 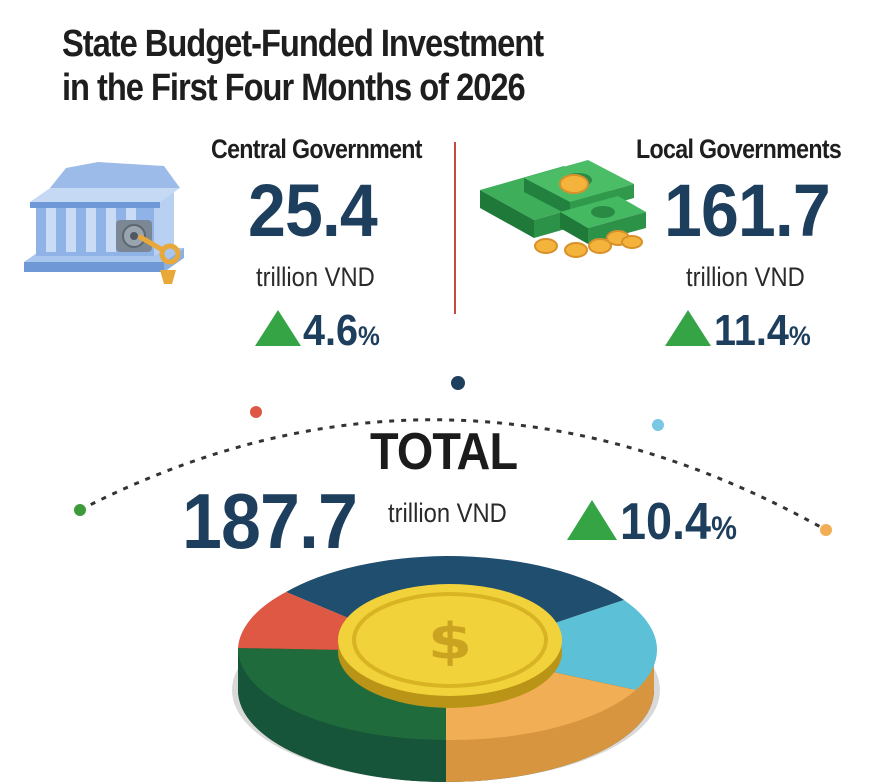 I want to click on central-unit: trillion VND, so click(x=315, y=277).